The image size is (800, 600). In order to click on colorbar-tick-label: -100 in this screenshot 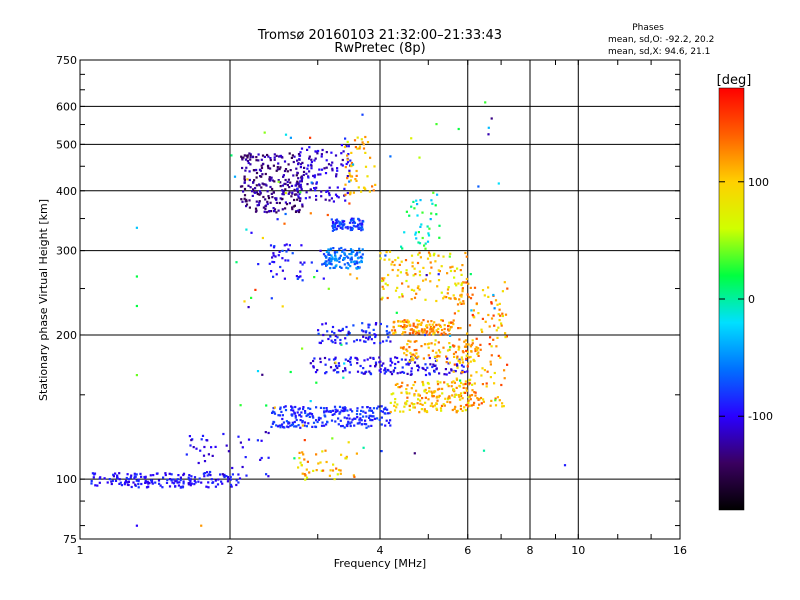, I will do `click(760, 416)`.